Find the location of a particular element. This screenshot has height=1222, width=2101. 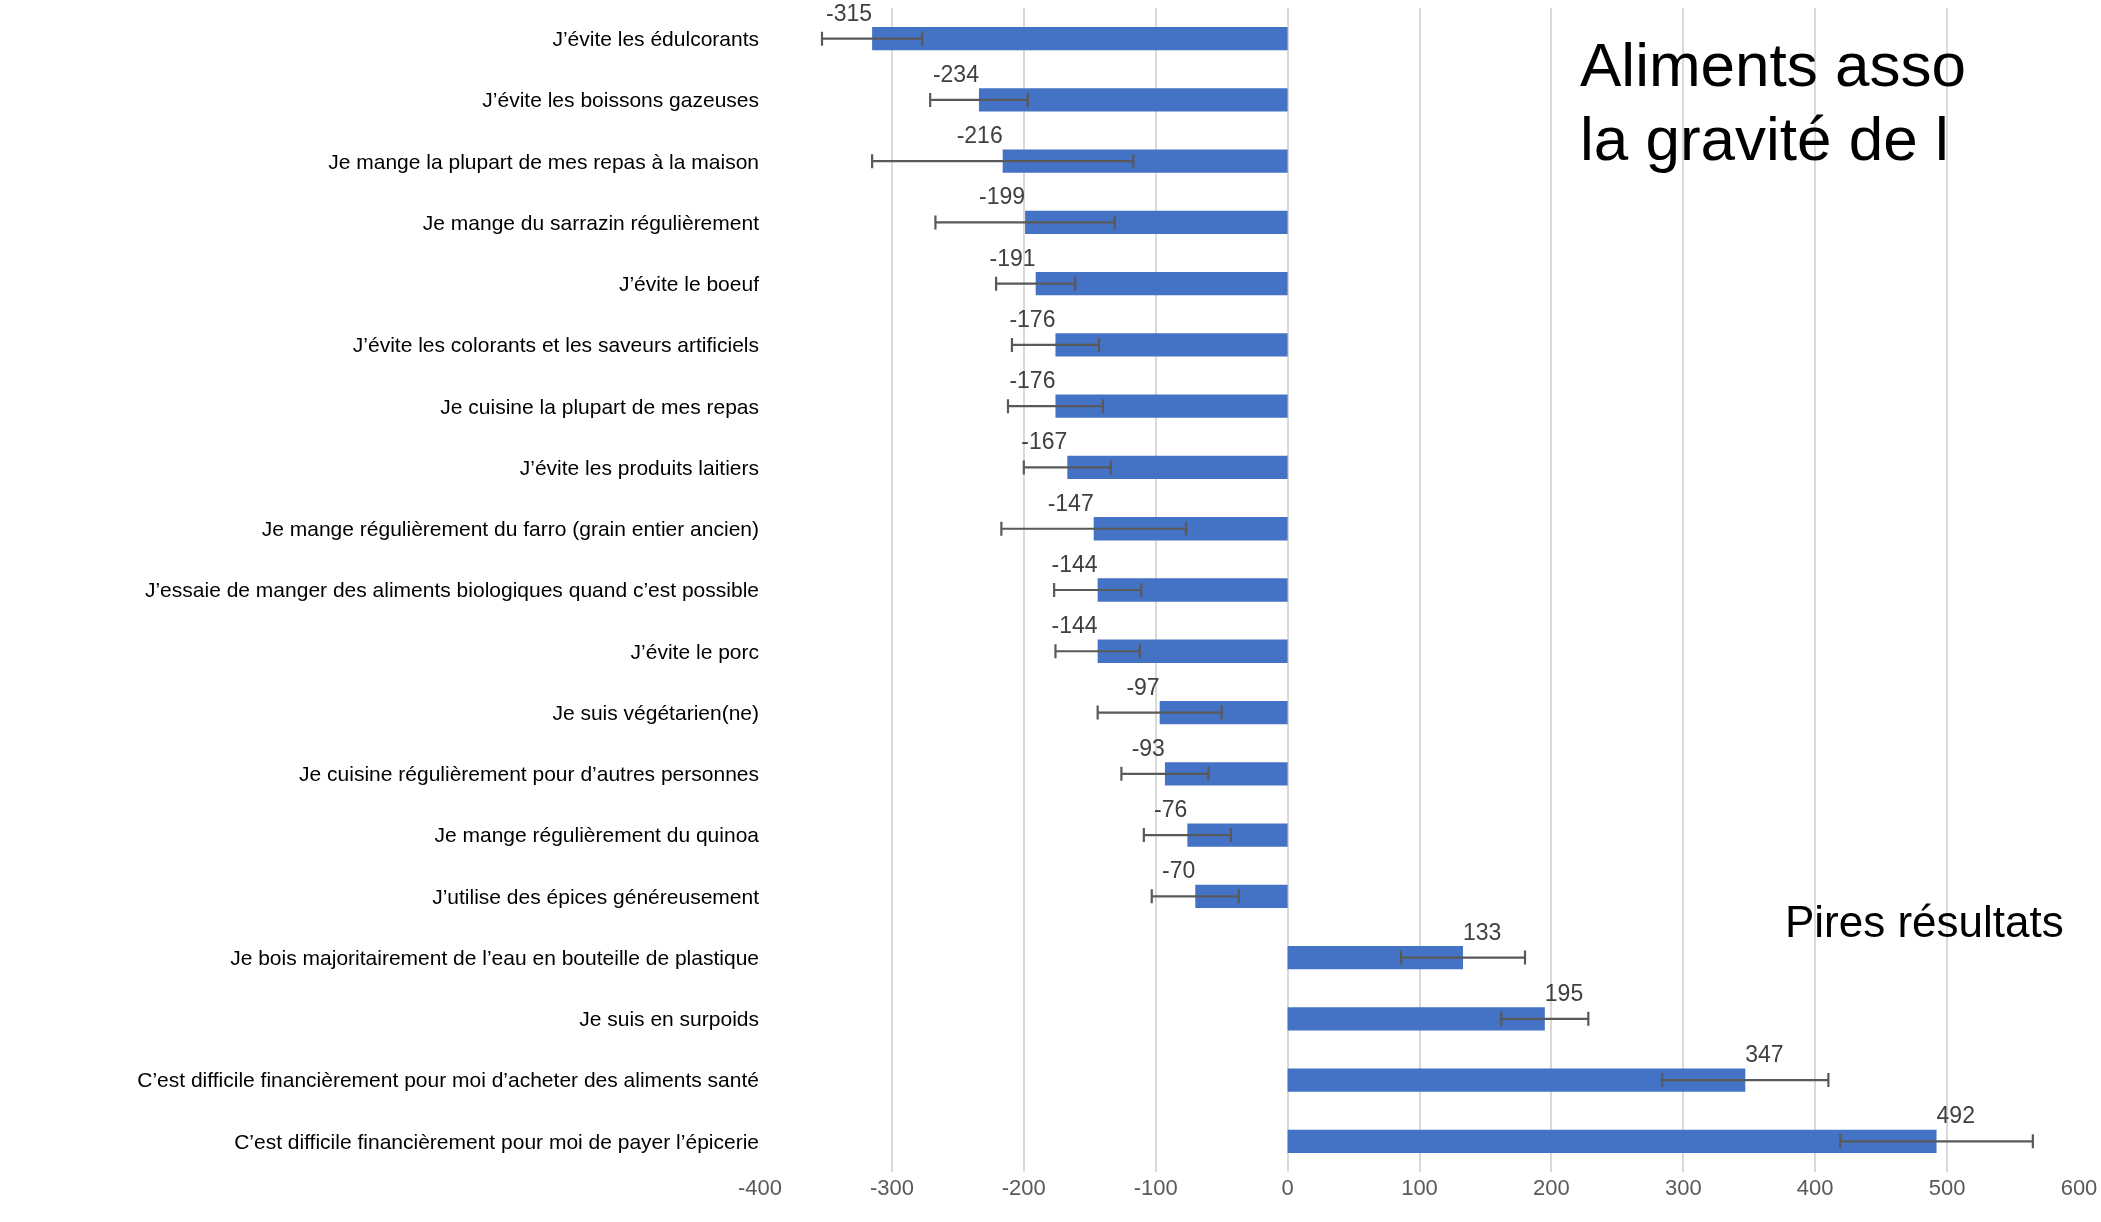

x-tick-label: -400 is located at coordinates (760, 1187).